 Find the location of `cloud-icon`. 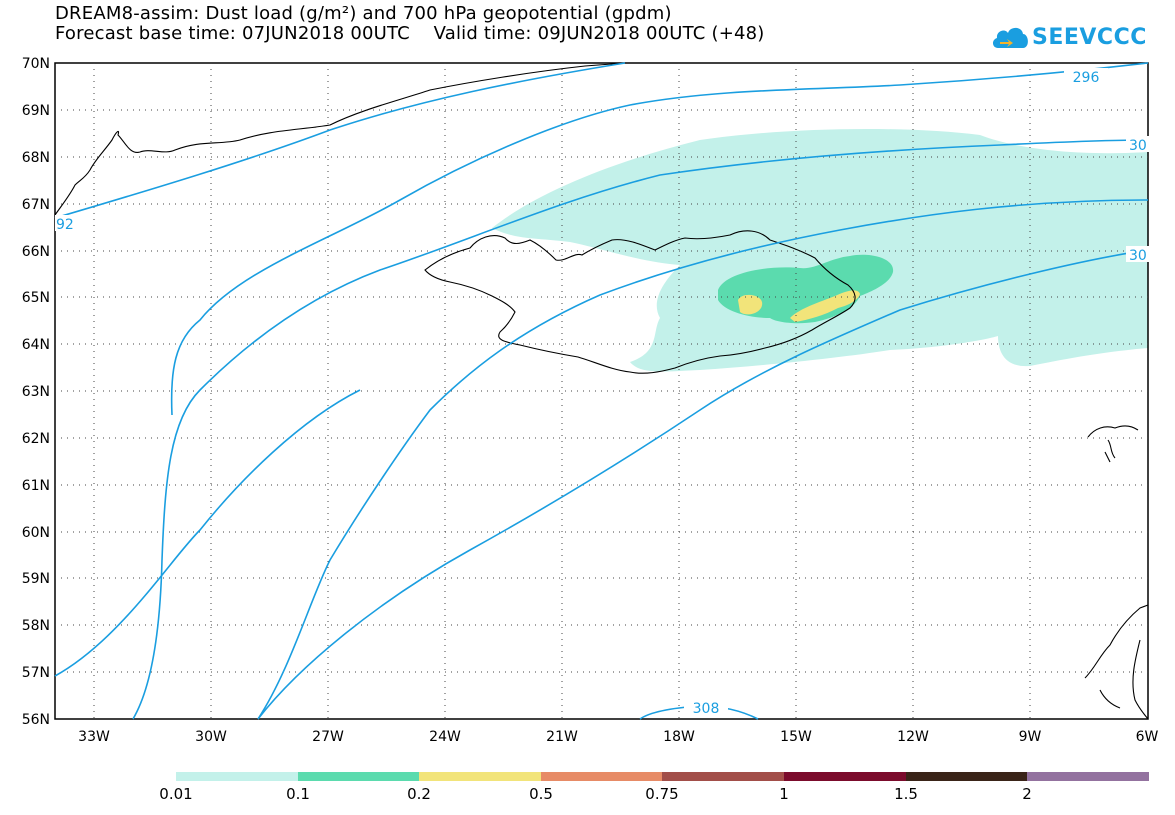

cloud-icon is located at coordinates (1010, 37).